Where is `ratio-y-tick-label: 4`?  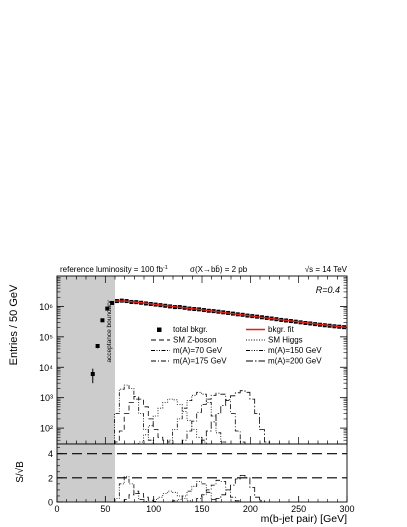
ratio-y-tick-label: 4 is located at coordinates (50, 454).